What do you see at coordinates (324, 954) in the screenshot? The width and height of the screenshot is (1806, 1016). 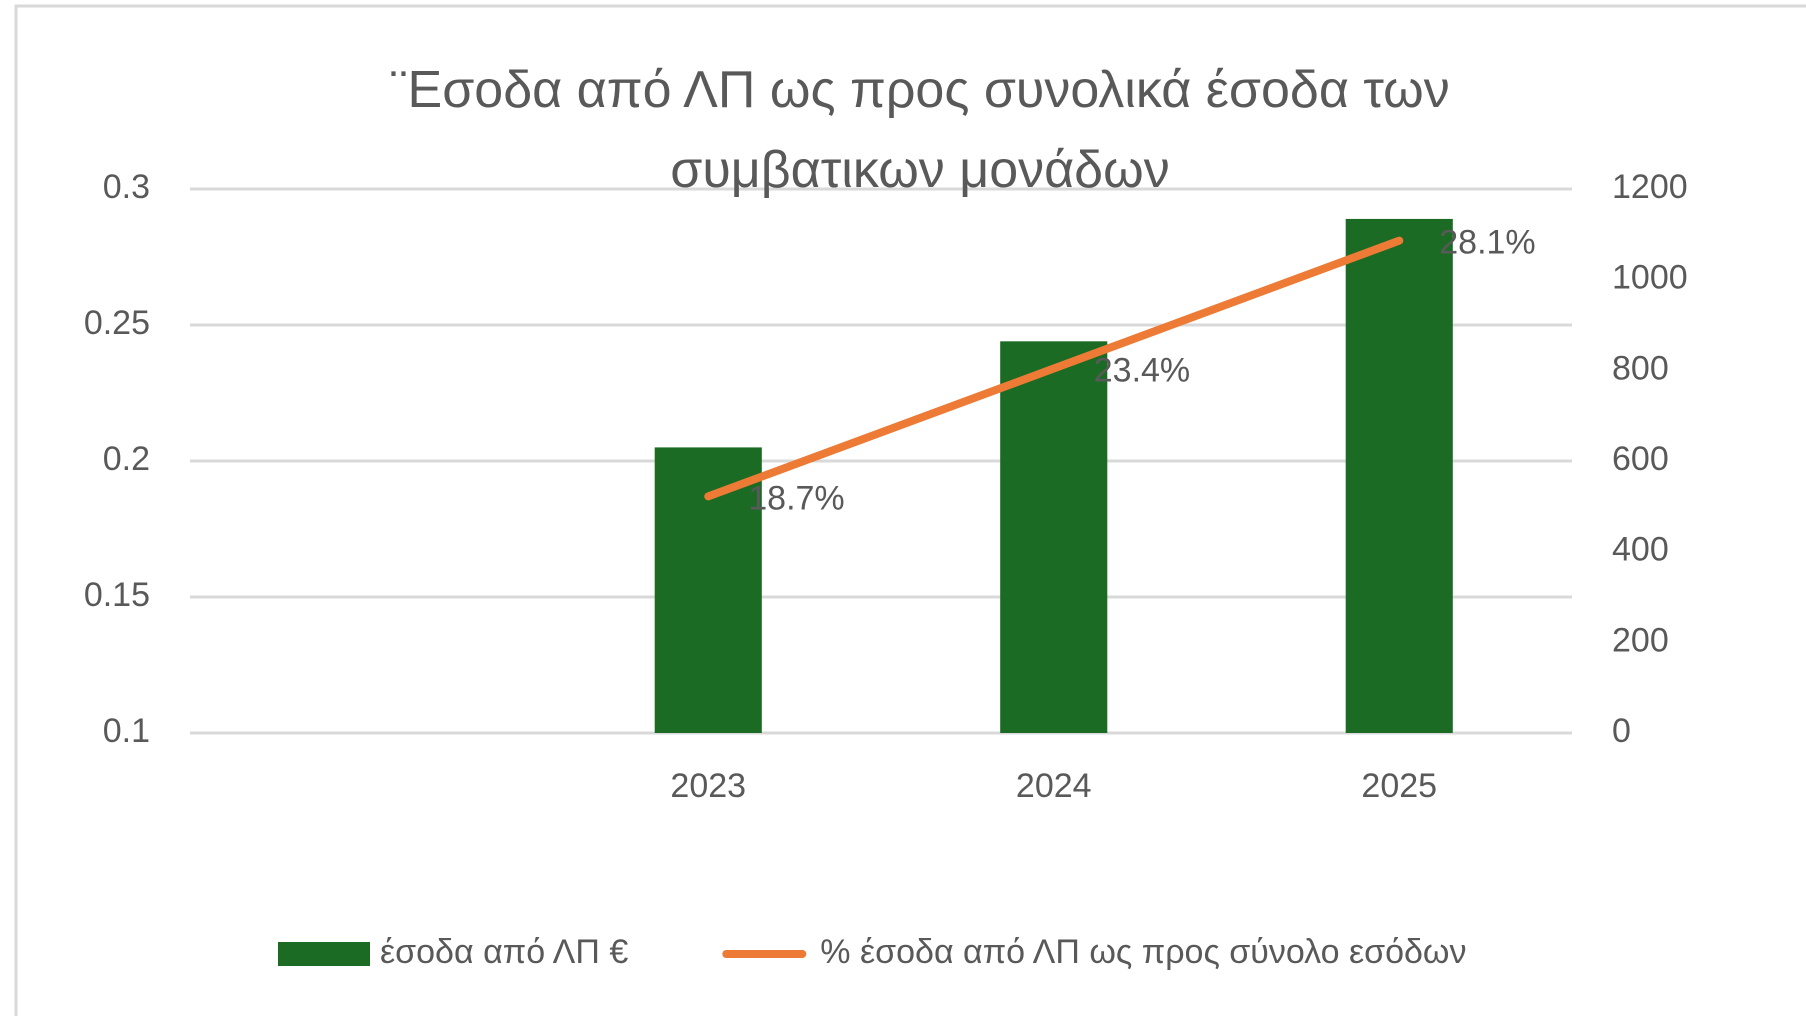 I see `legend-swatch` at bounding box center [324, 954].